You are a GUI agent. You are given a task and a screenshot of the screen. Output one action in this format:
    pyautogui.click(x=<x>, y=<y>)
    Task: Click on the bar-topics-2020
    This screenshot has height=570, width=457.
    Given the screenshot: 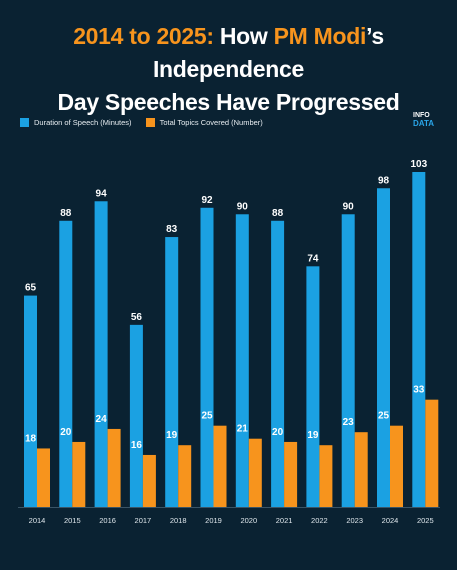 What is the action you would take?
    pyautogui.click(x=255, y=472)
    